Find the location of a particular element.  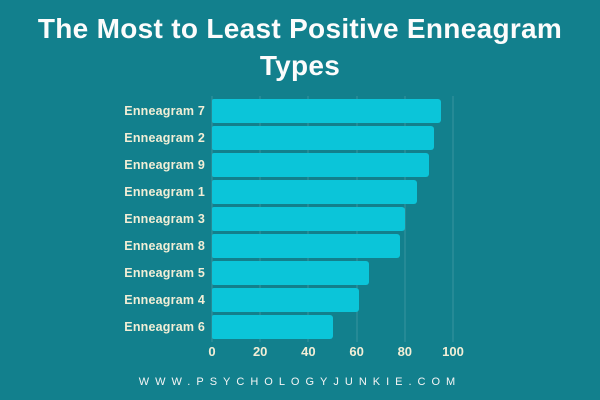

x-tick-label: 20 is located at coordinates (260, 351).